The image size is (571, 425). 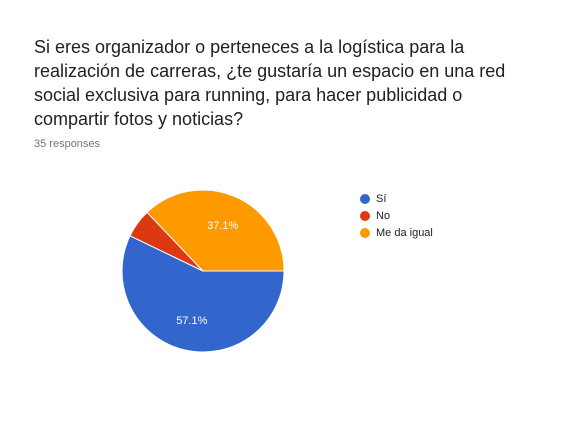 What do you see at coordinates (365, 215) in the screenshot?
I see `legend-dot-no` at bounding box center [365, 215].